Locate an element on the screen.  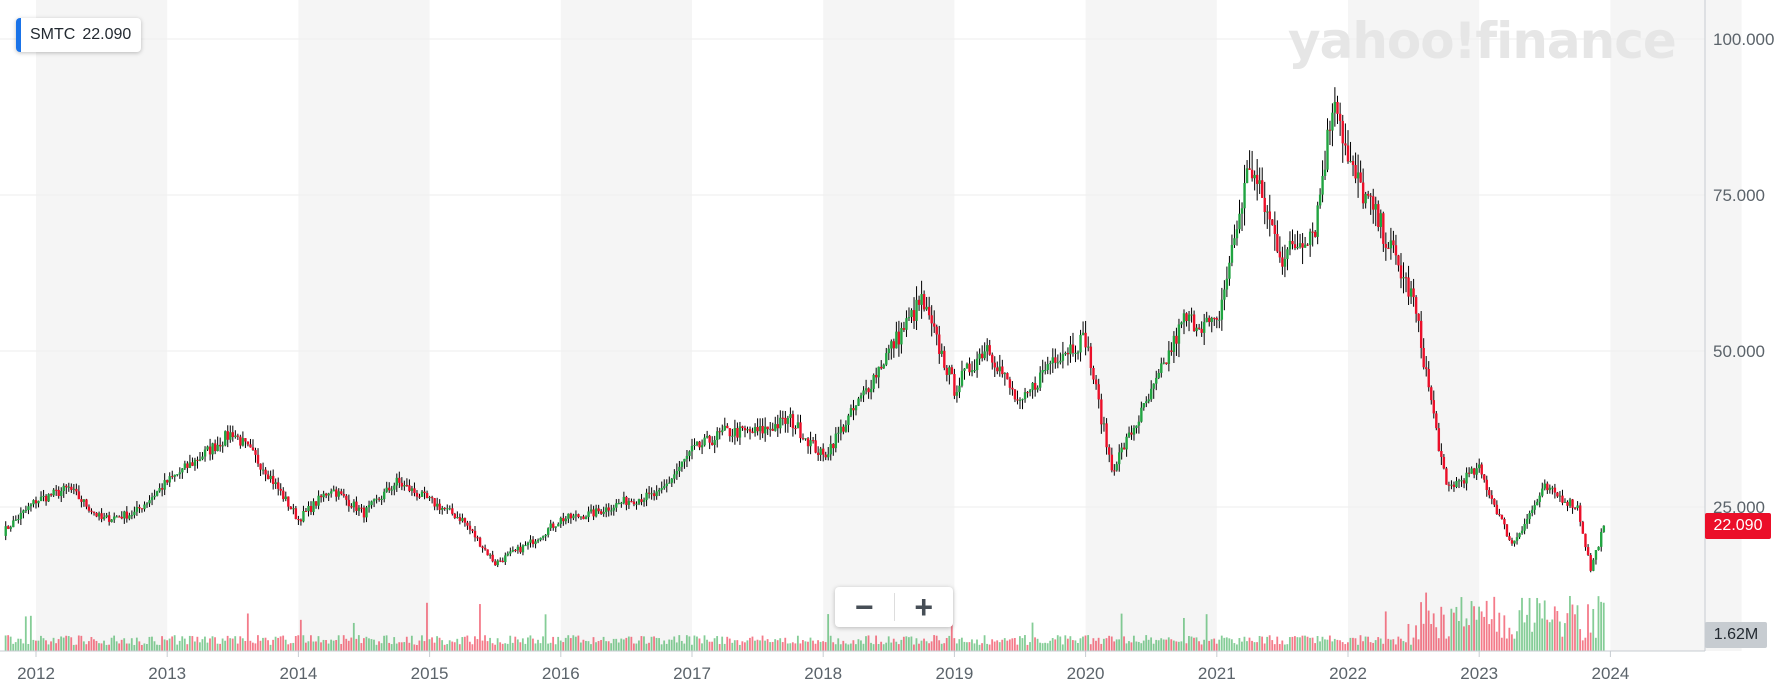
ticker-chip: SMTC 22.090 is located at coordinates (79, 35).